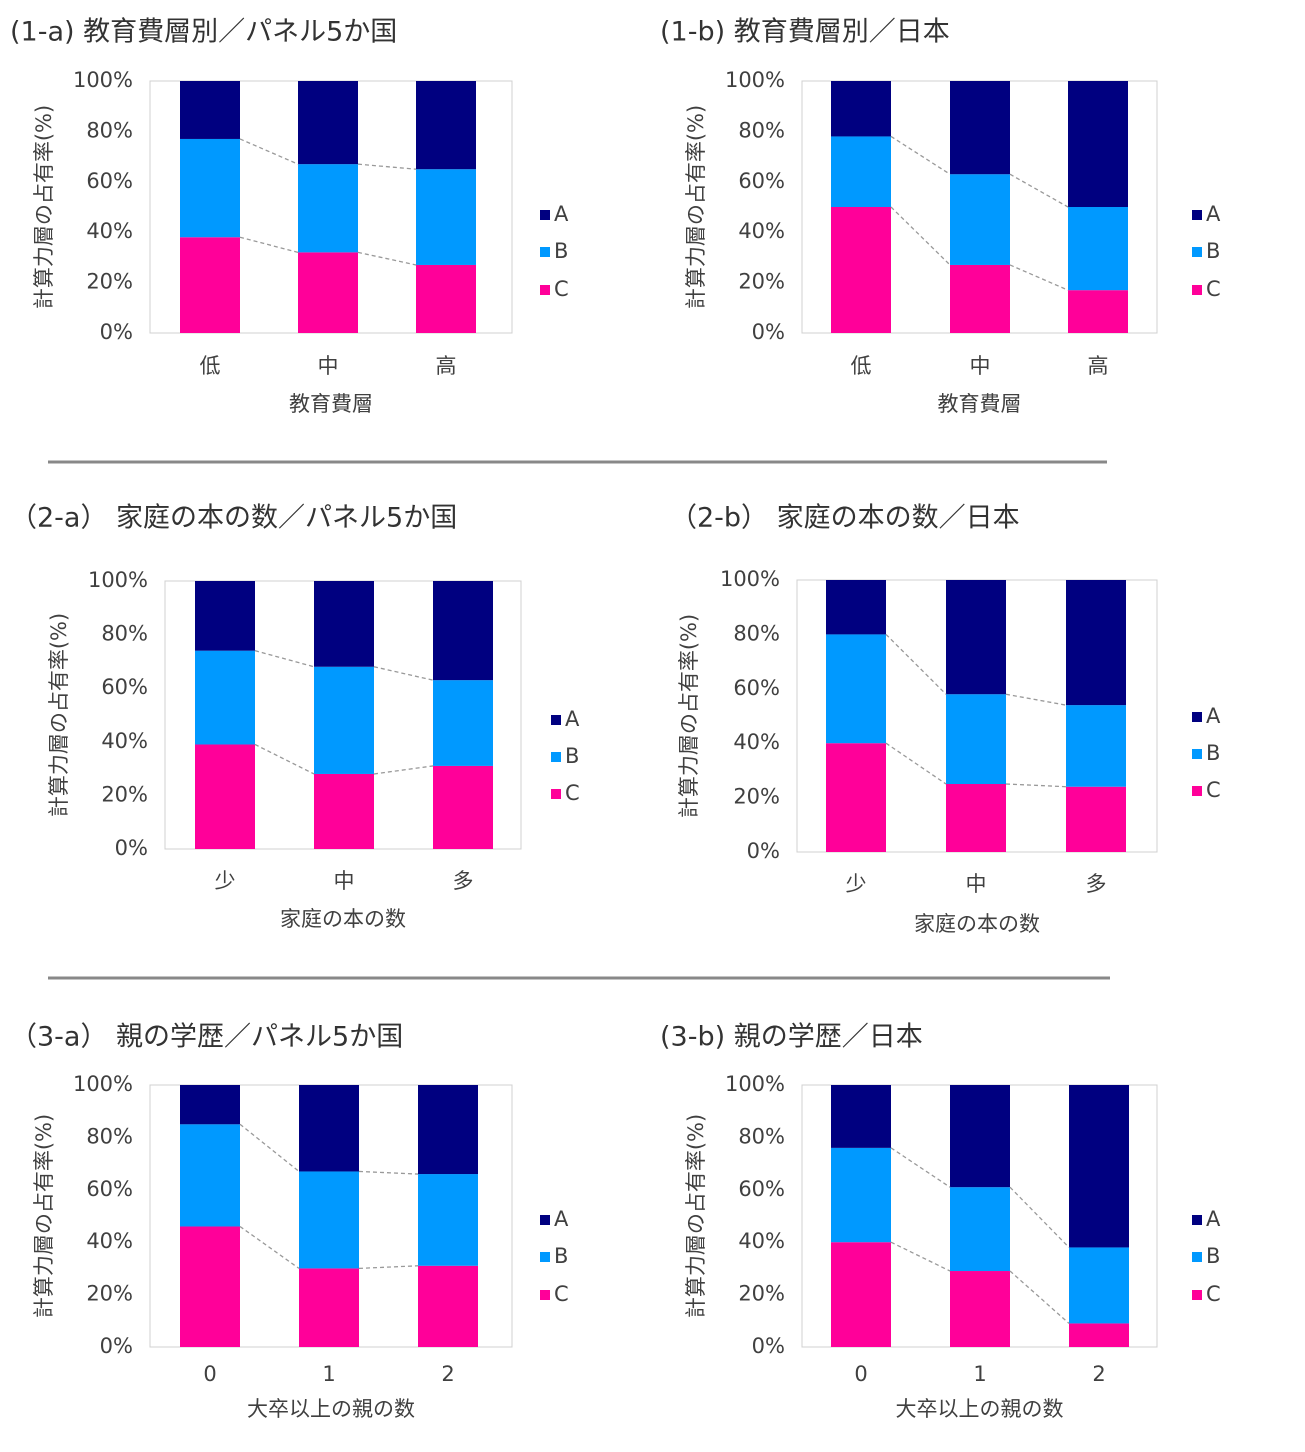 The height and width of the screenshot is (1452, 1305). I want to click on x-tick-label: 0, so click(860, 1374).